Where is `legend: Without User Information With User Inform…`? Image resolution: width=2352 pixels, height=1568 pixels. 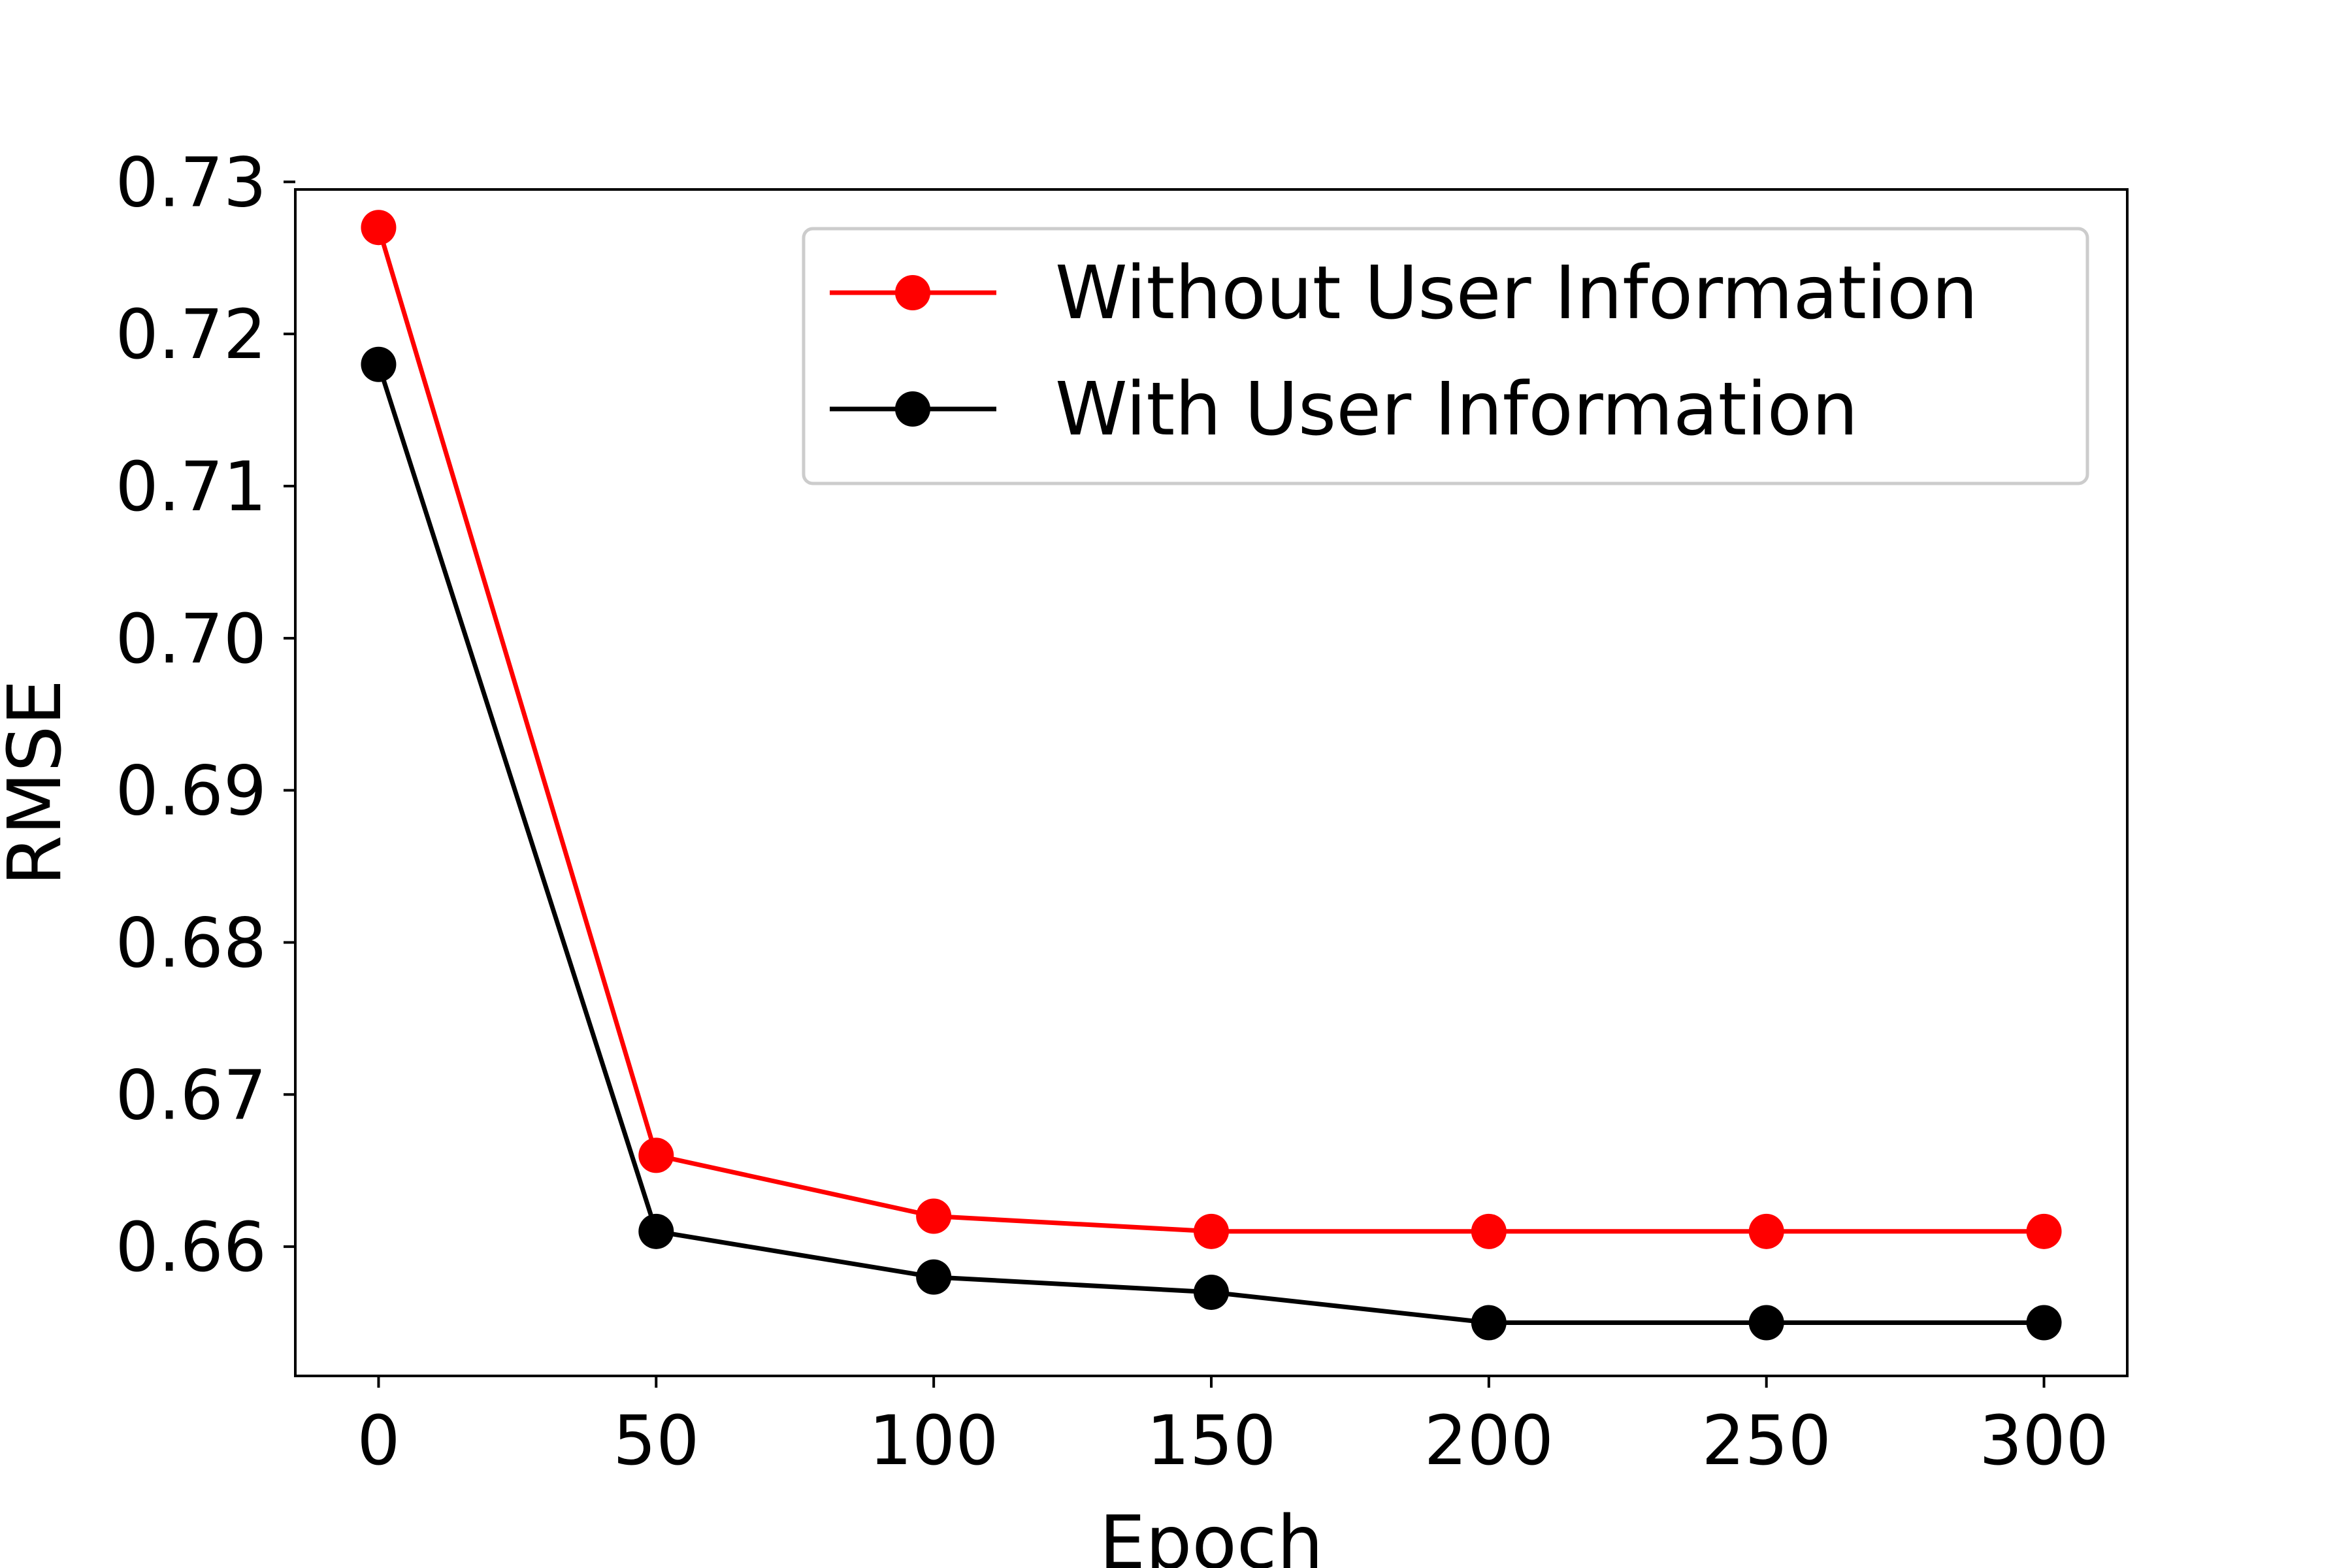
legend: Without User Information With User Inform… is located at coordinates (1445, 356).